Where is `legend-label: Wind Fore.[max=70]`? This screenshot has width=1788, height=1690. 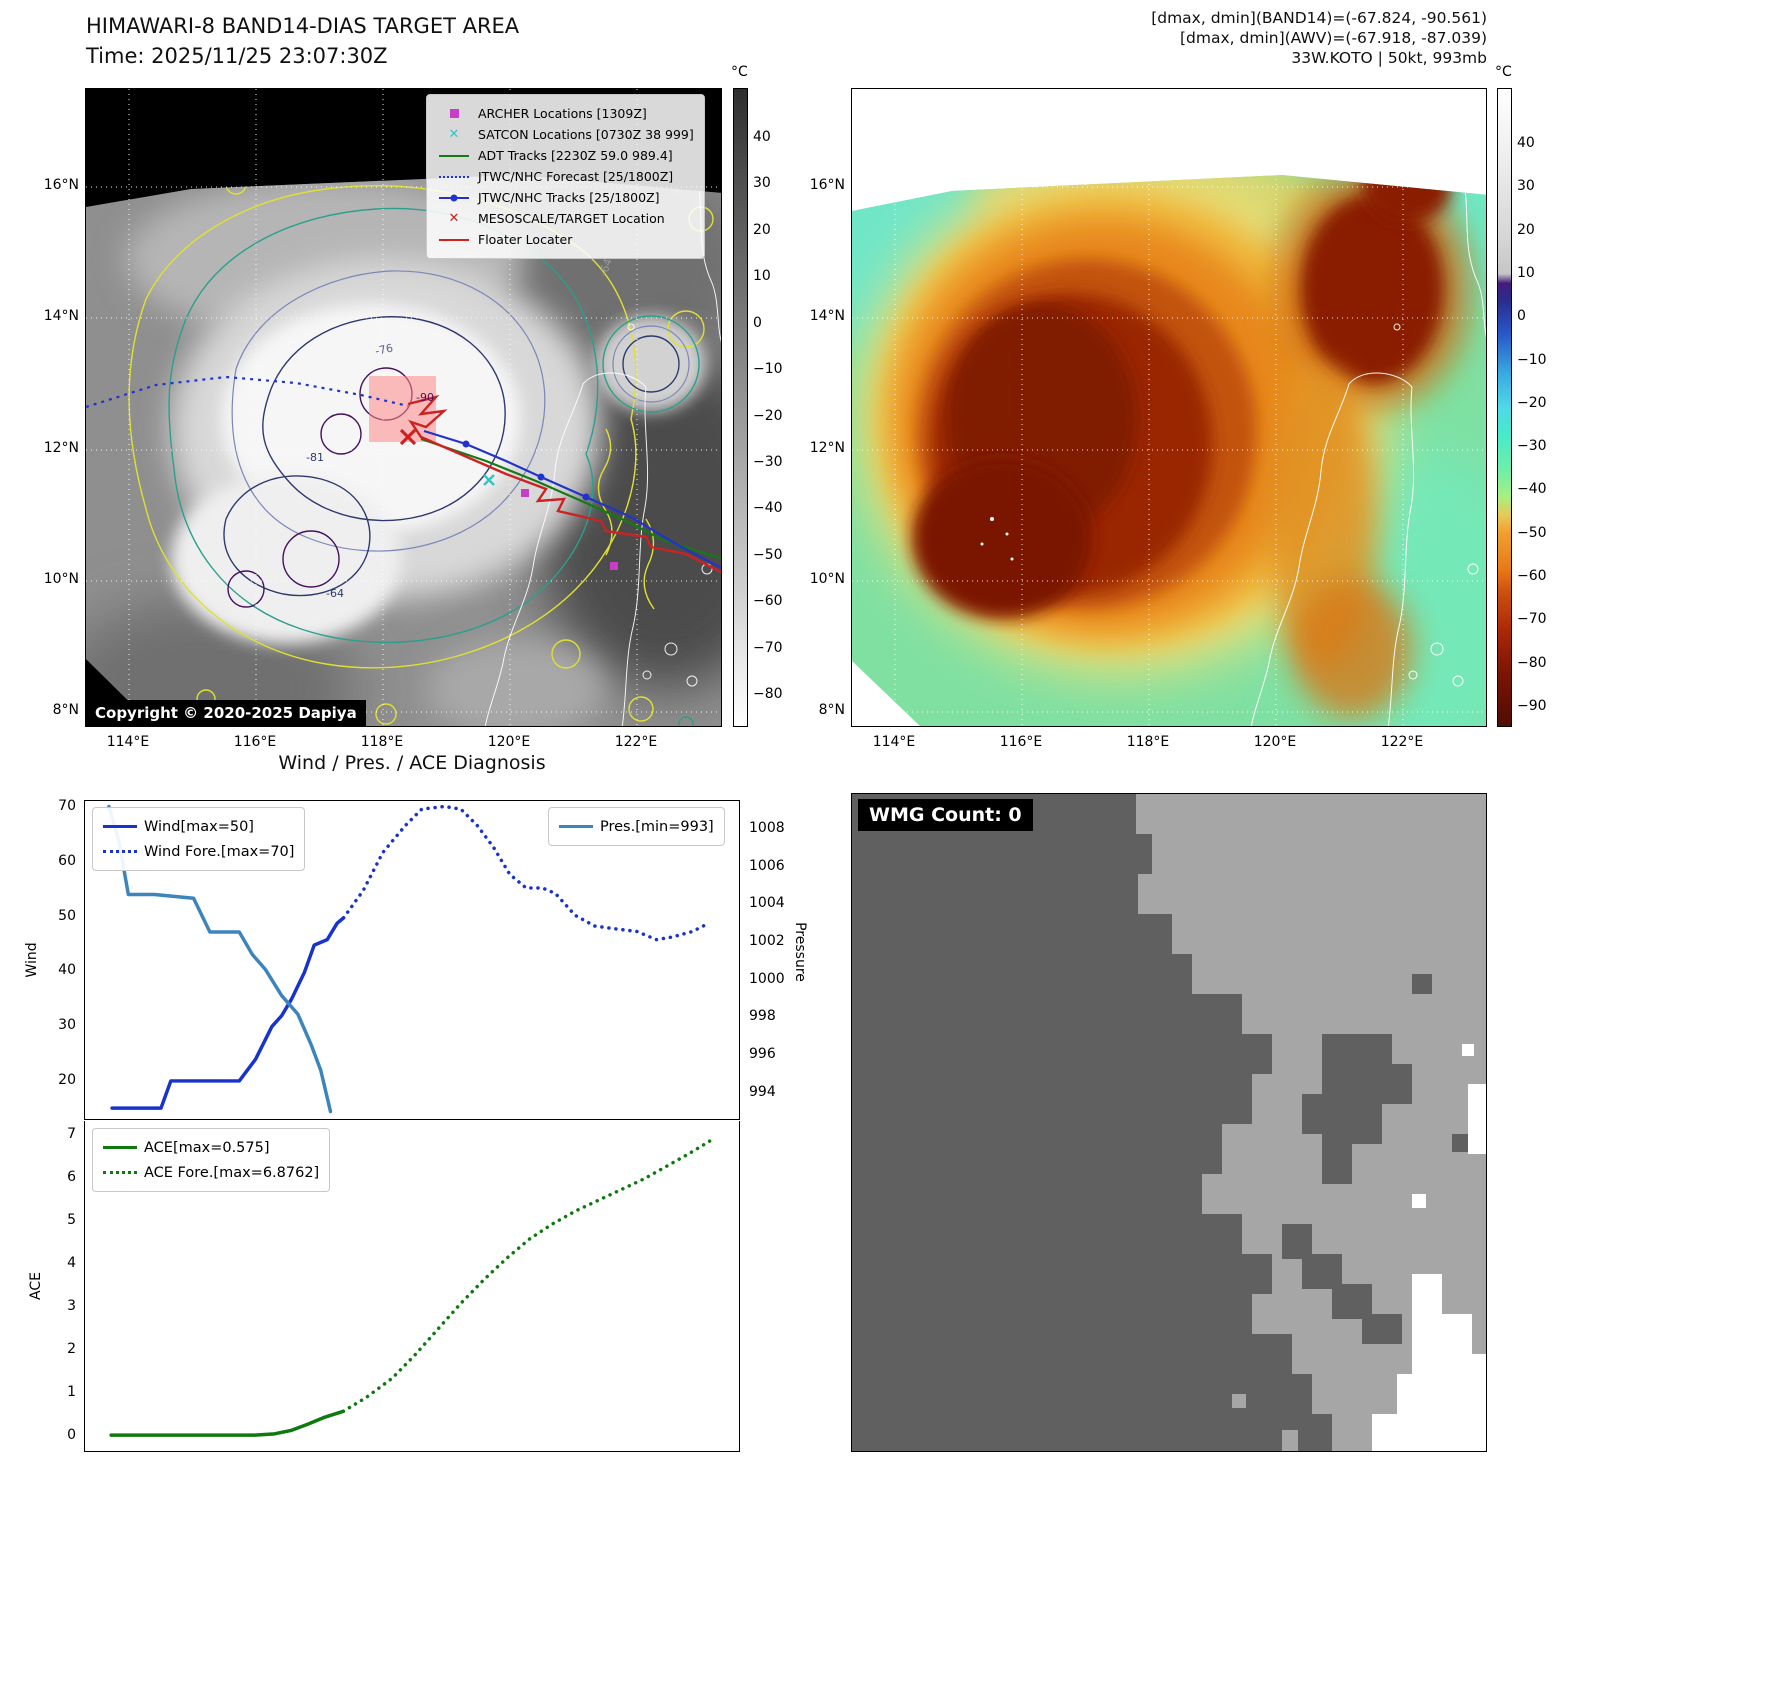 legend-label: Wind Fore.[max=70] is located at coordinates (219, 851).